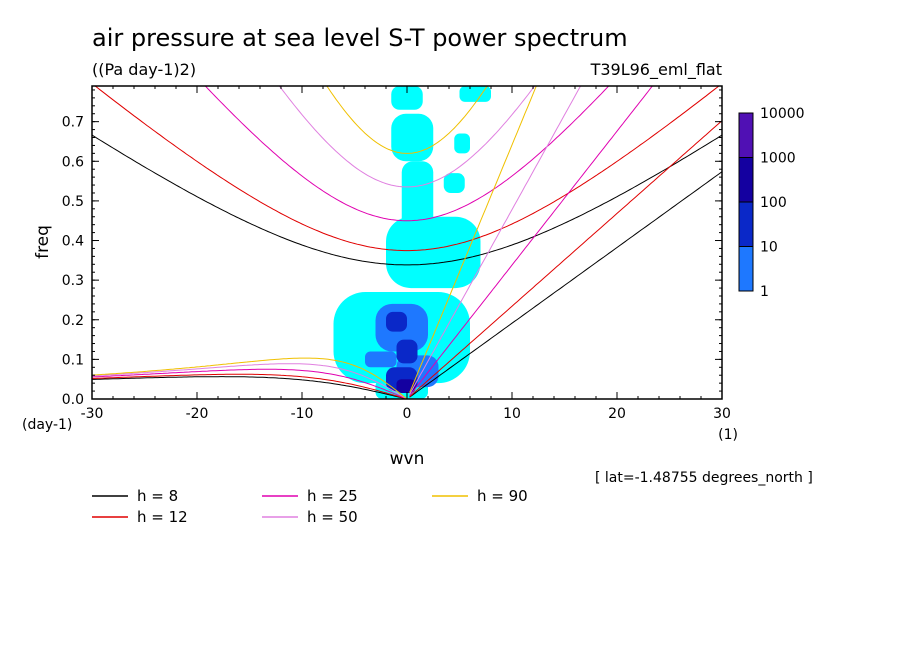 This screenshot has width=904, height=658. What do you see at coordinates (407, 414) in the screenshot?
I see `x-tick-label-3: 0` at bounding box center [407, 414].